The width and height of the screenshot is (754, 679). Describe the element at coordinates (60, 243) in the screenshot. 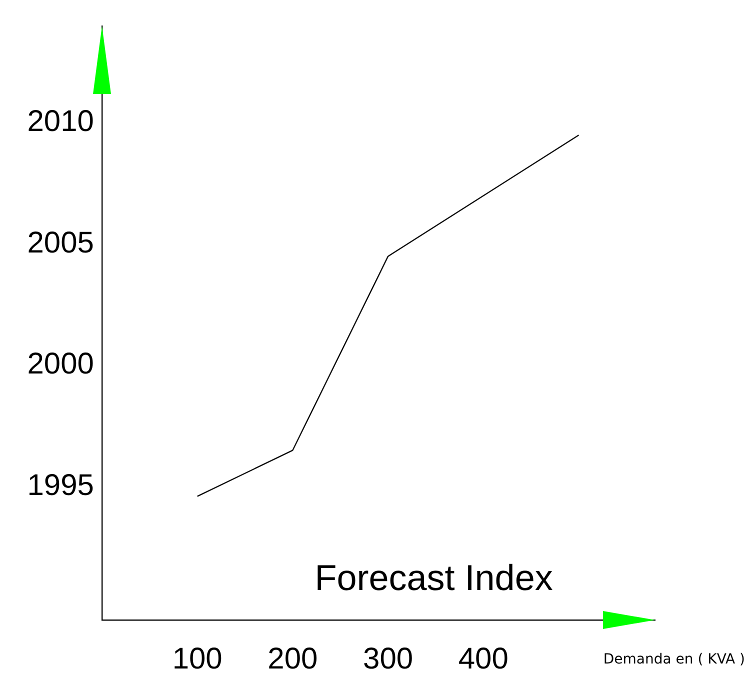

I see `y-tick-label: 2005` at that location.